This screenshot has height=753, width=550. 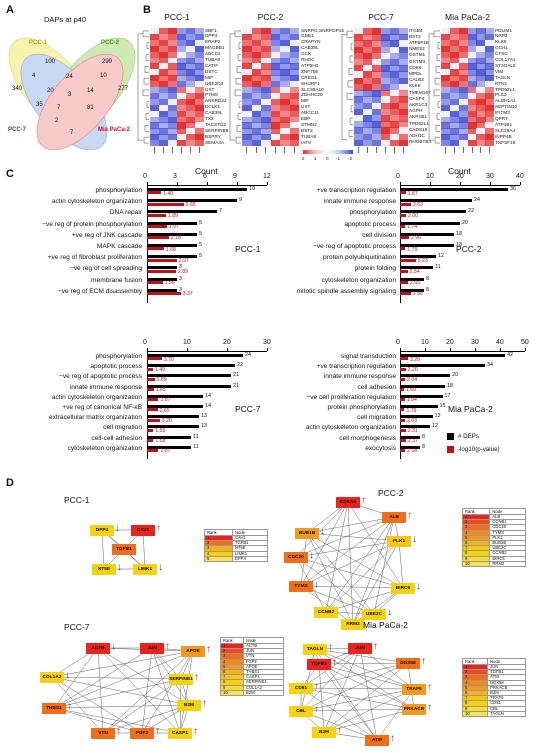 What do you see at coordinates (309, 71) in the screenshot?
I see `heatmap-gene-label: ZNF706` at bounding box center [309, 71].